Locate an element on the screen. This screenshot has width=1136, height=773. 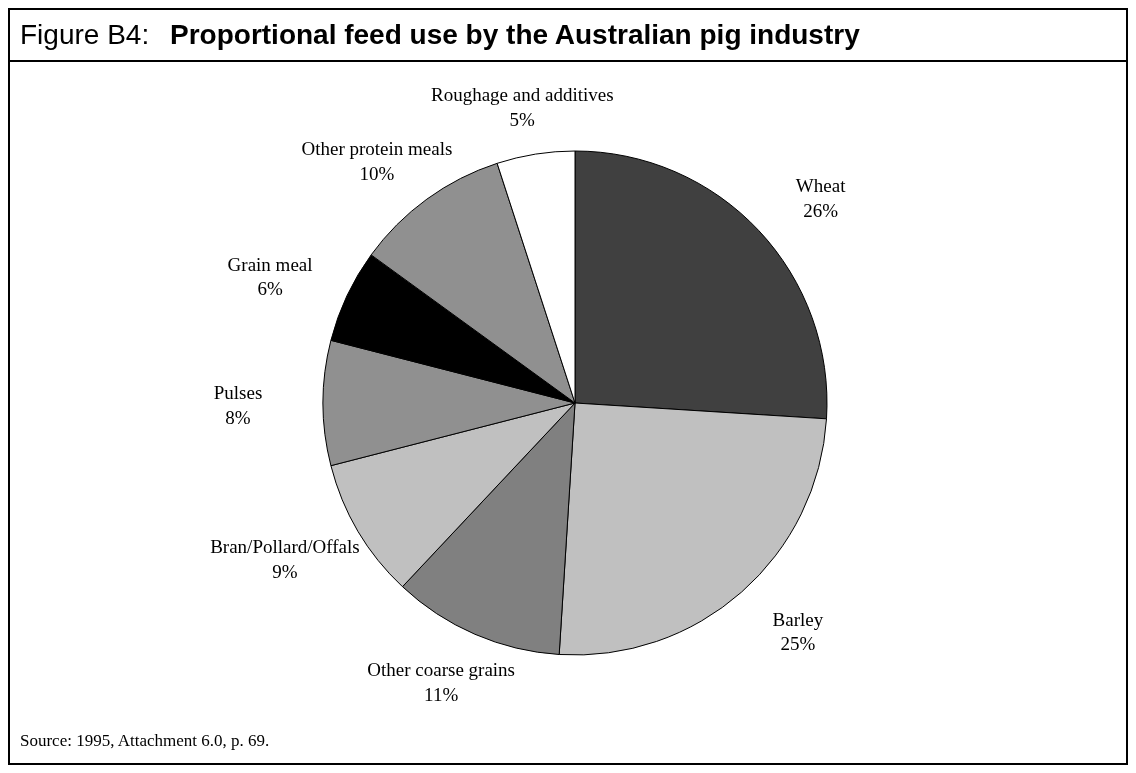
slice-label: Other coarse grains is located at coordinates (441, 670).